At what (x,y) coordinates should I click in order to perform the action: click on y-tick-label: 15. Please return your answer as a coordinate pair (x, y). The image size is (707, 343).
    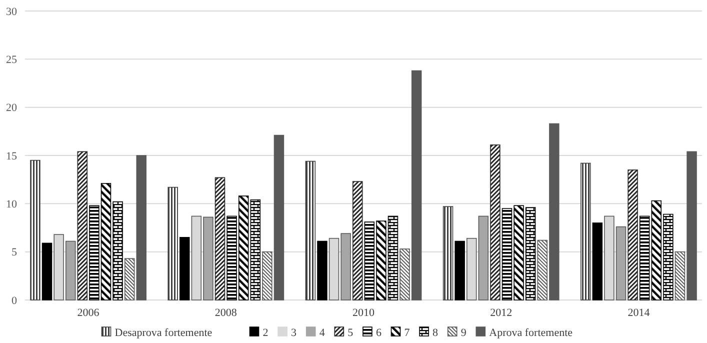
    Looking at the image, I should click on (12, 156).